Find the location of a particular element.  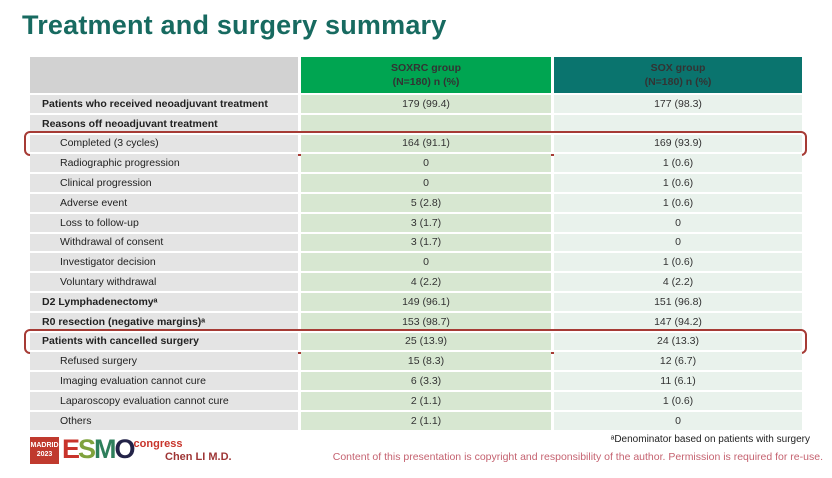

table-row: Others 2 (1.1) 0 is located at coordinates (416, 420).